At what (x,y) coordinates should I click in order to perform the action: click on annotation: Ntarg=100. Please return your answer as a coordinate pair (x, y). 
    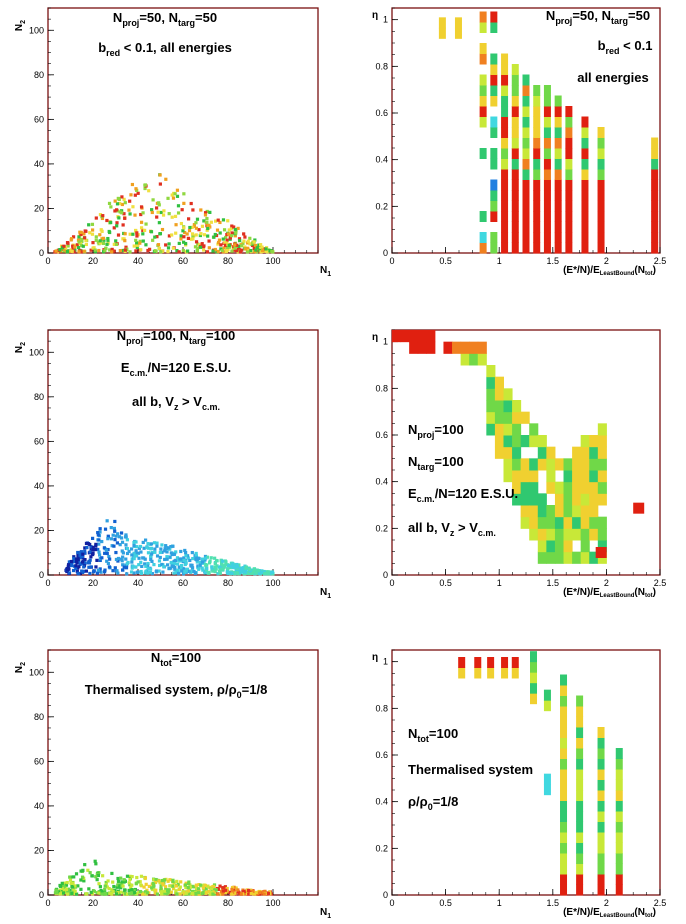
    Looking at the image, I should click on (436, 463).